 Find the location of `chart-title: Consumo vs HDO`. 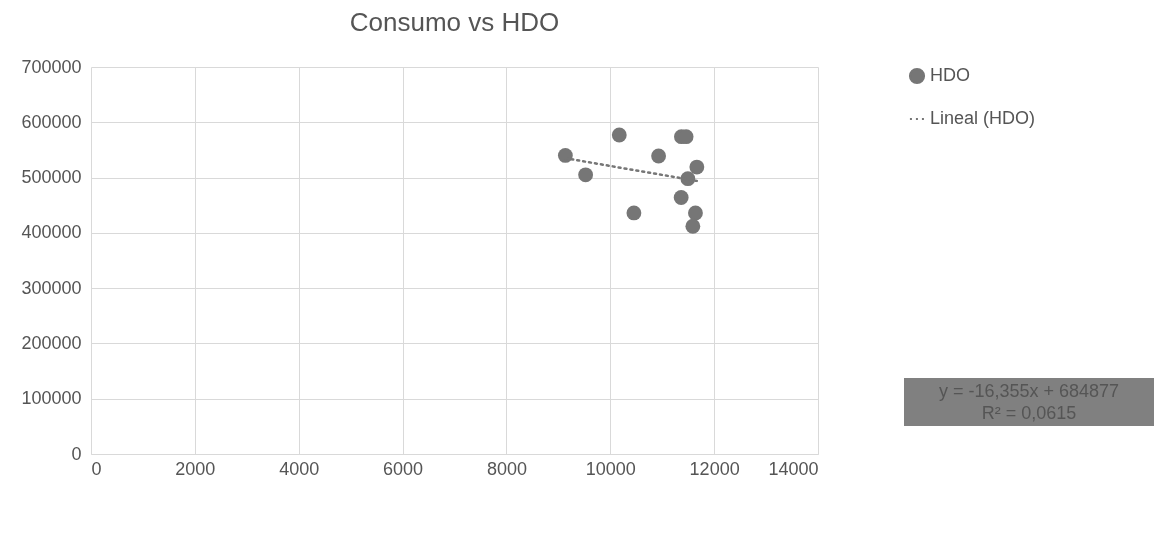

chart-title: Consumo vs HDO is located at coordinates (454, 22).